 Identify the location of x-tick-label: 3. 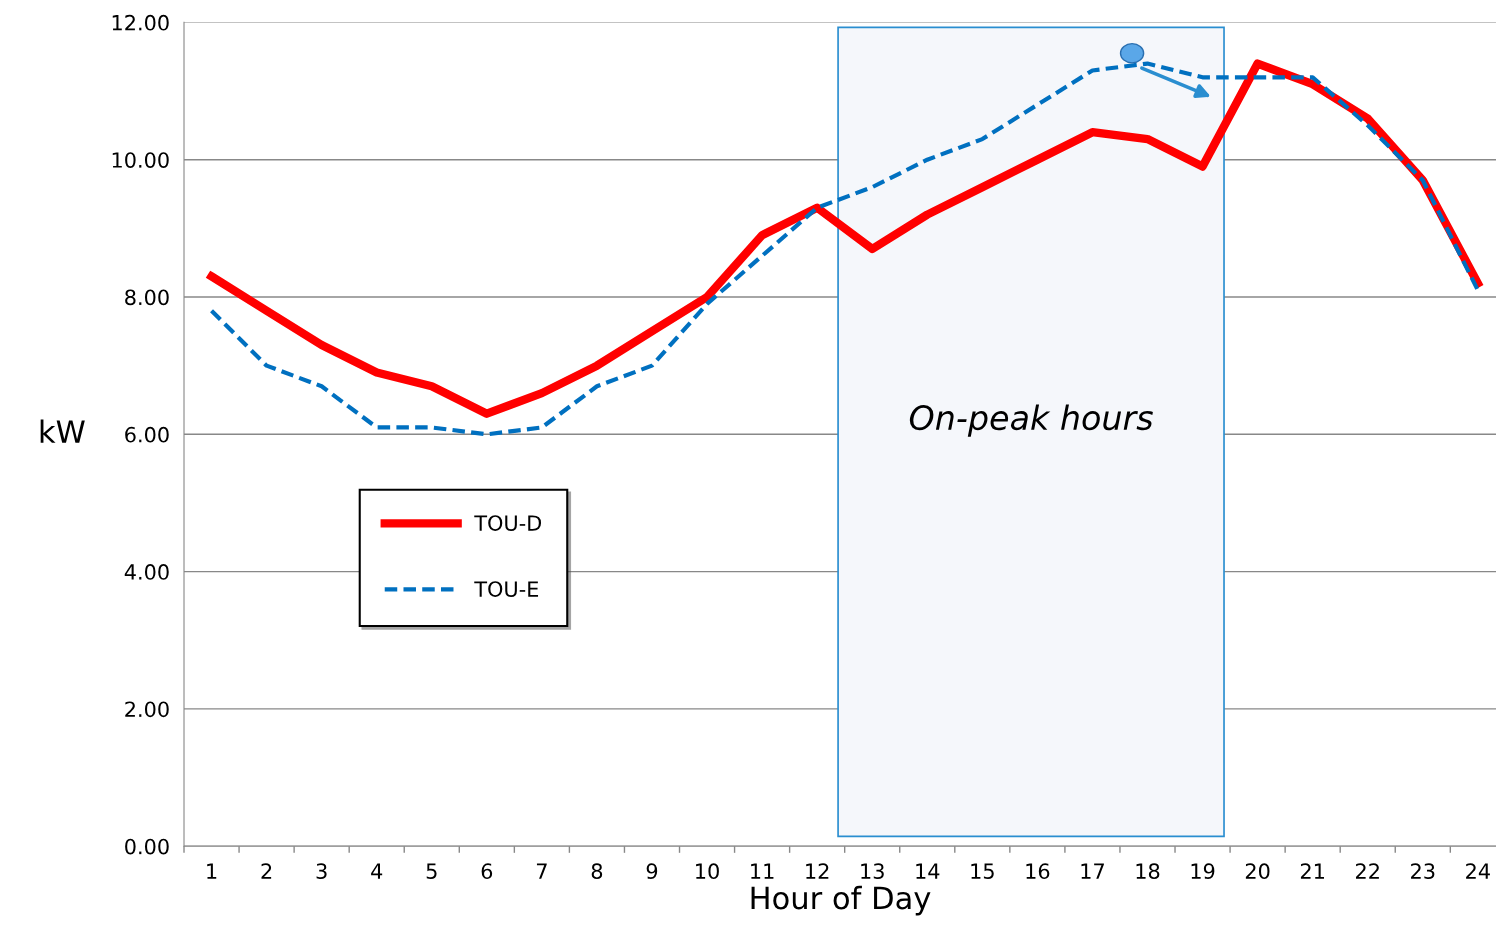
(321, 871).